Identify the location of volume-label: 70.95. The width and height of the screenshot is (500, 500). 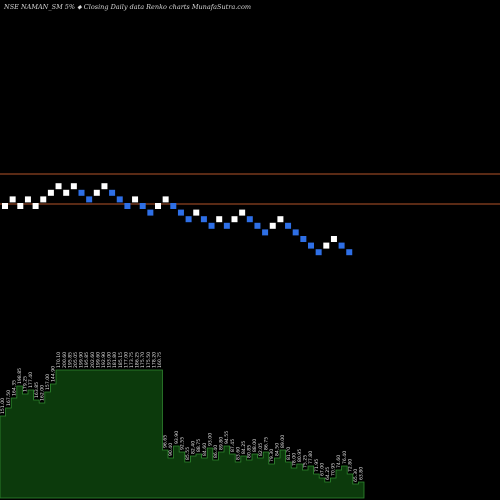
(334, 469).